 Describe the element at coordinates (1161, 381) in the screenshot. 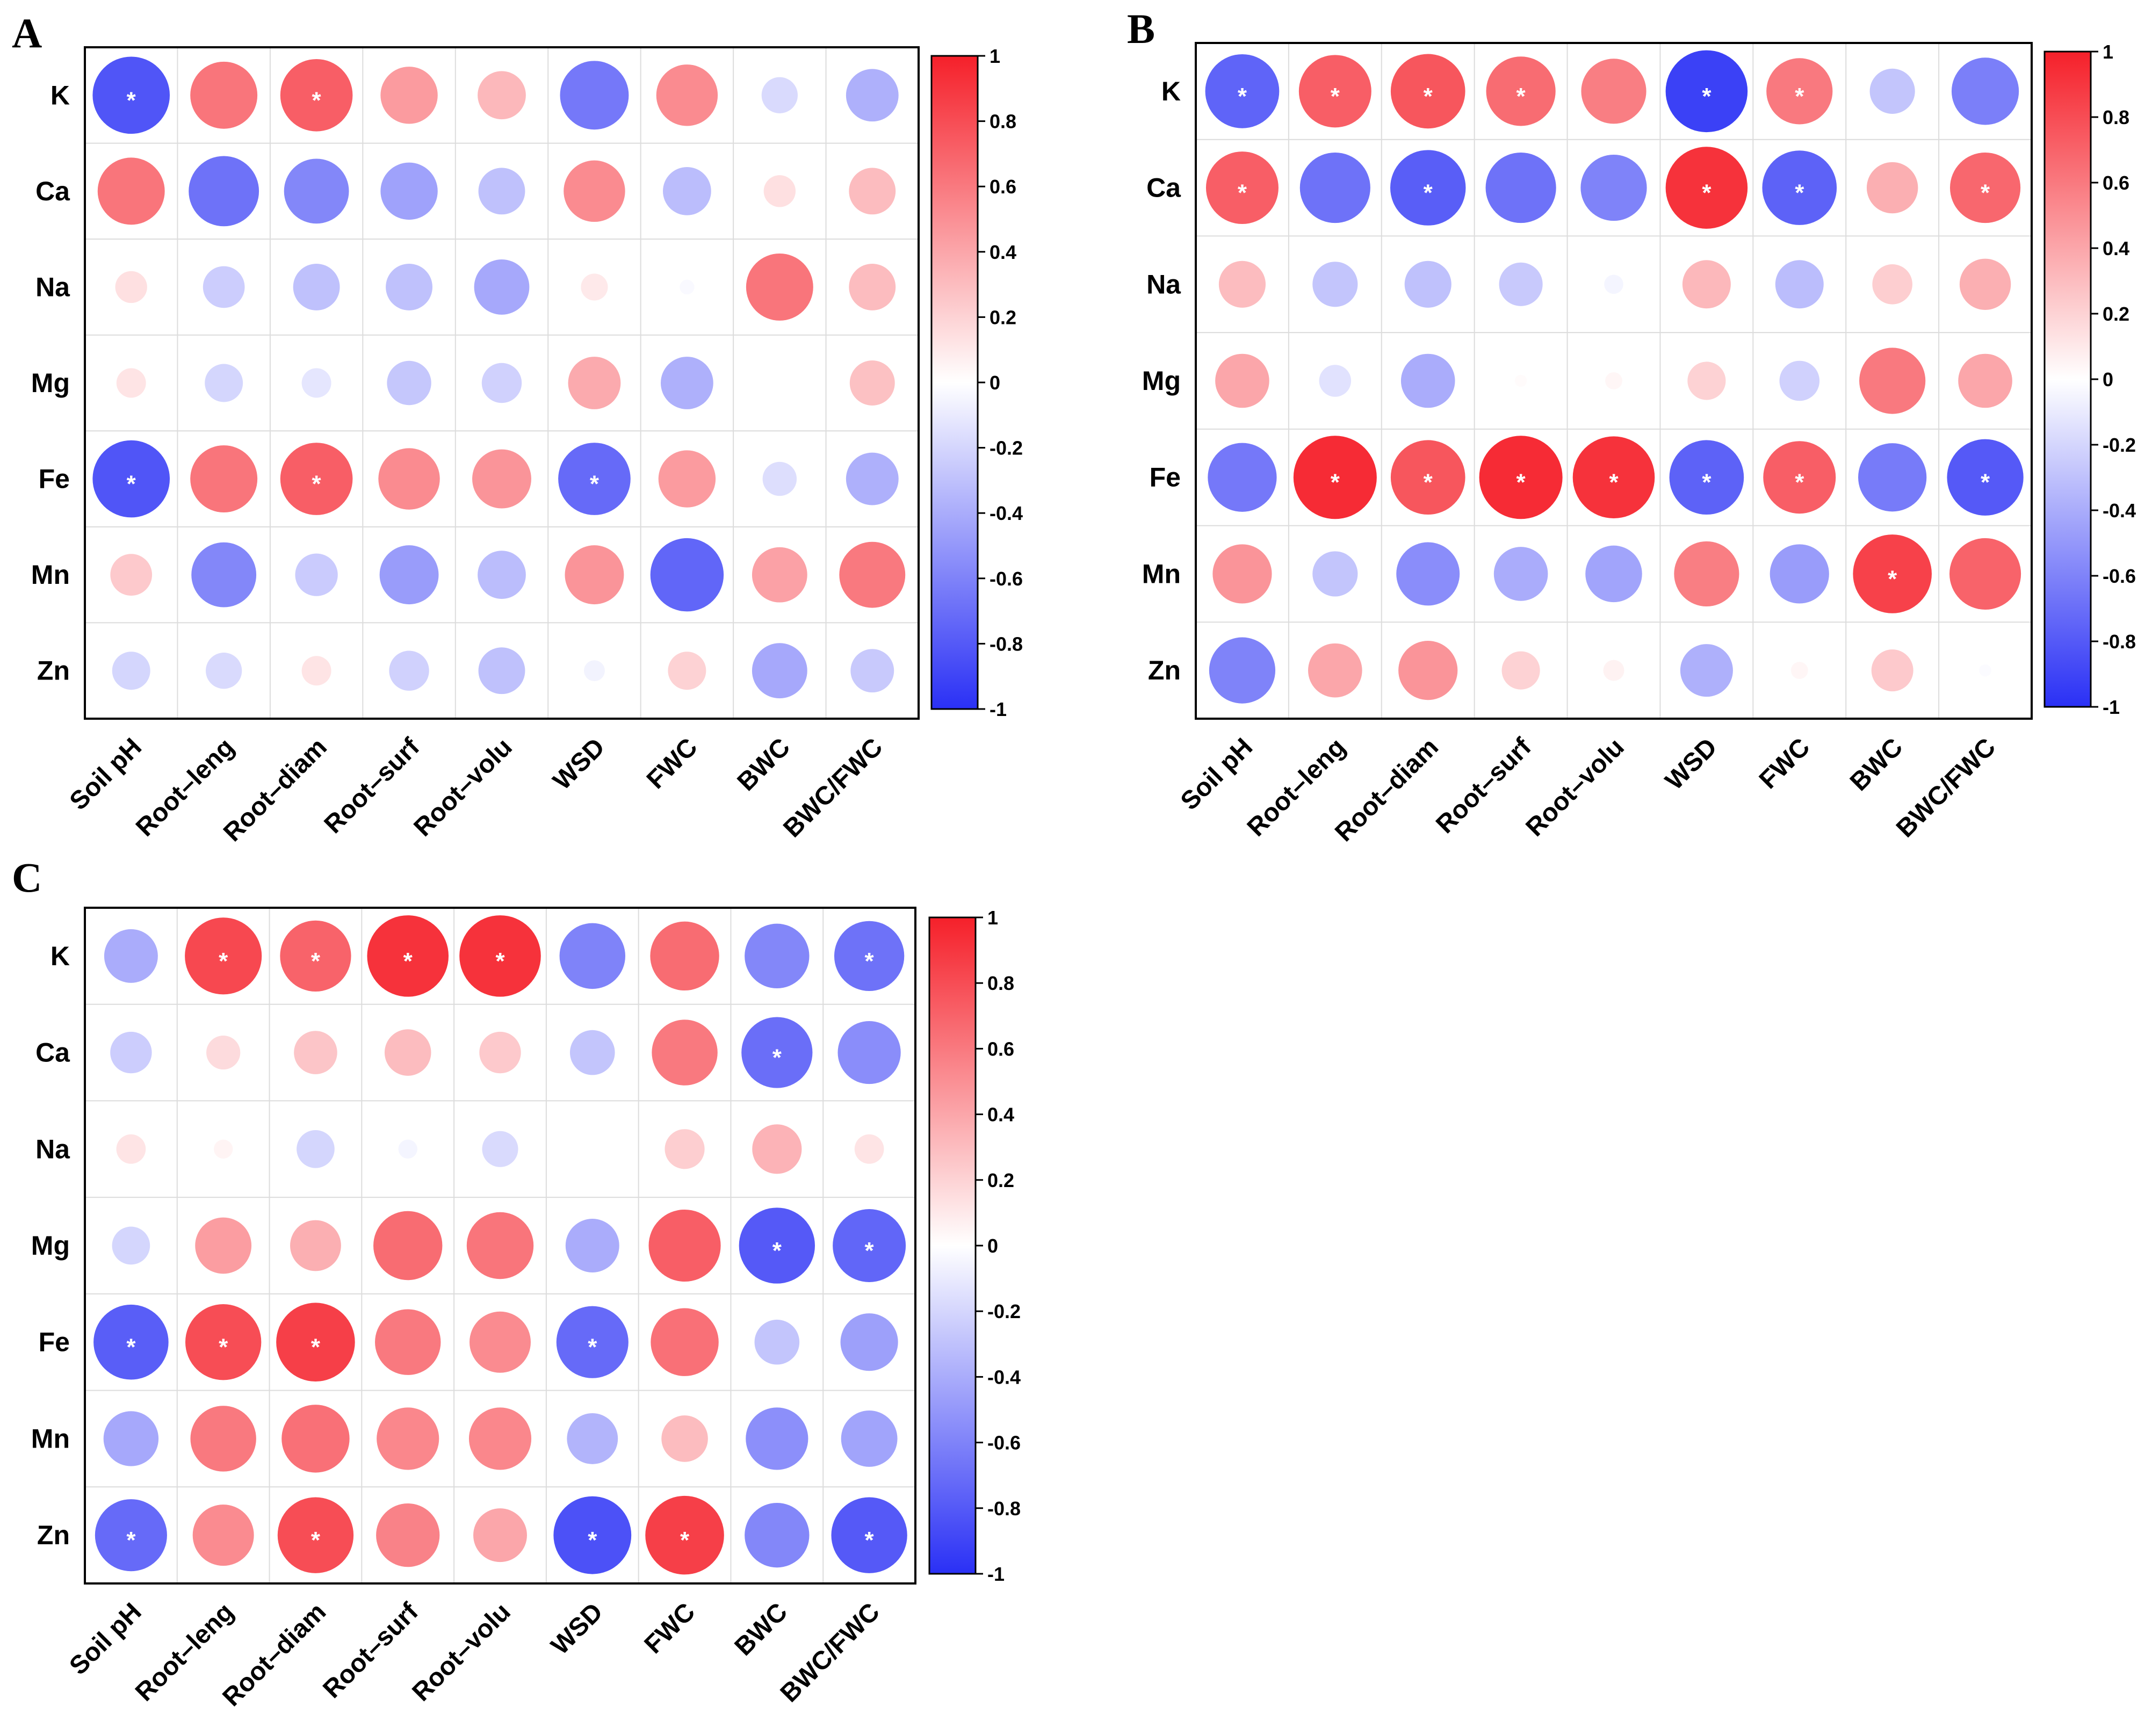

I see `row-label-mg: Mg` at that location.